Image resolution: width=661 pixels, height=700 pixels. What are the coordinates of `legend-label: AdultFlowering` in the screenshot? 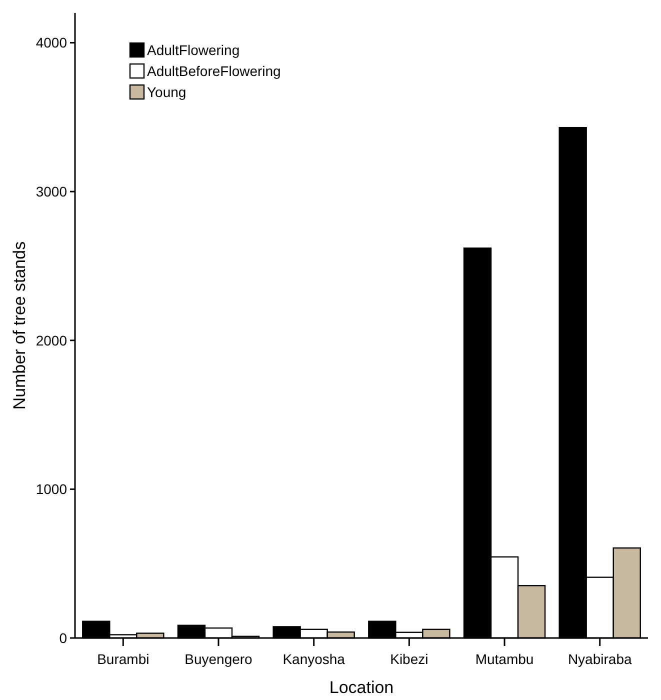 It's located at (193, 50).